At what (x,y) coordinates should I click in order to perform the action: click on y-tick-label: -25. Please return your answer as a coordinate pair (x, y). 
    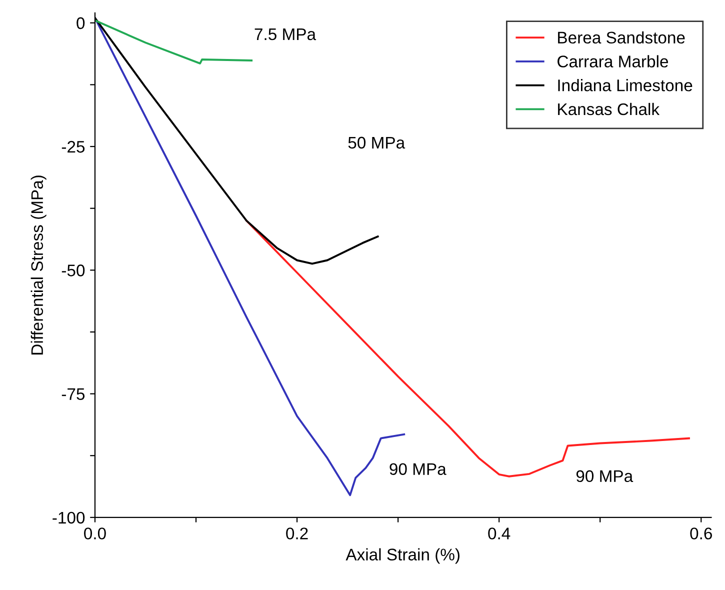
    Looking at the image, I should click on (73, 146).